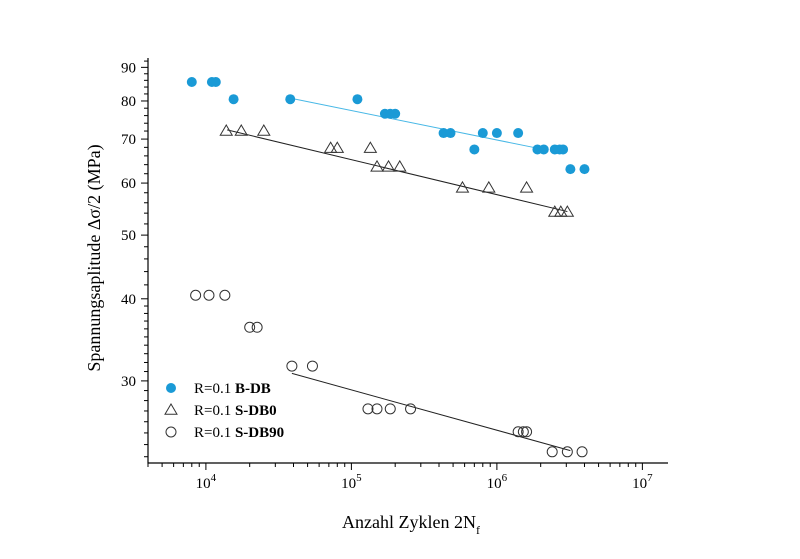 The height and width of the screenshot is (559, 800). I want to click on y-tick-label: 30, so click(128, 382).